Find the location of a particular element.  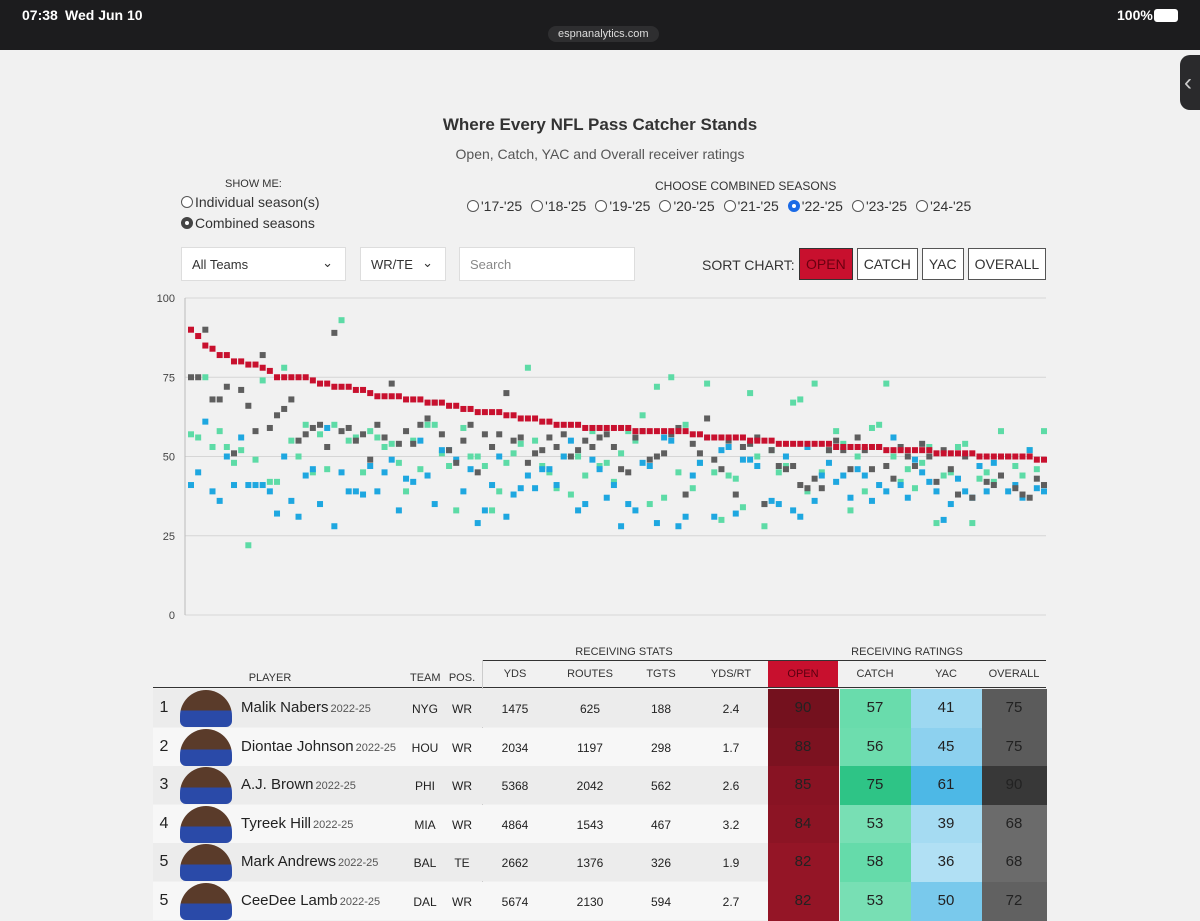

show-me-group: Individual season(s) Combined seasons is located at coordinates (250, 215).